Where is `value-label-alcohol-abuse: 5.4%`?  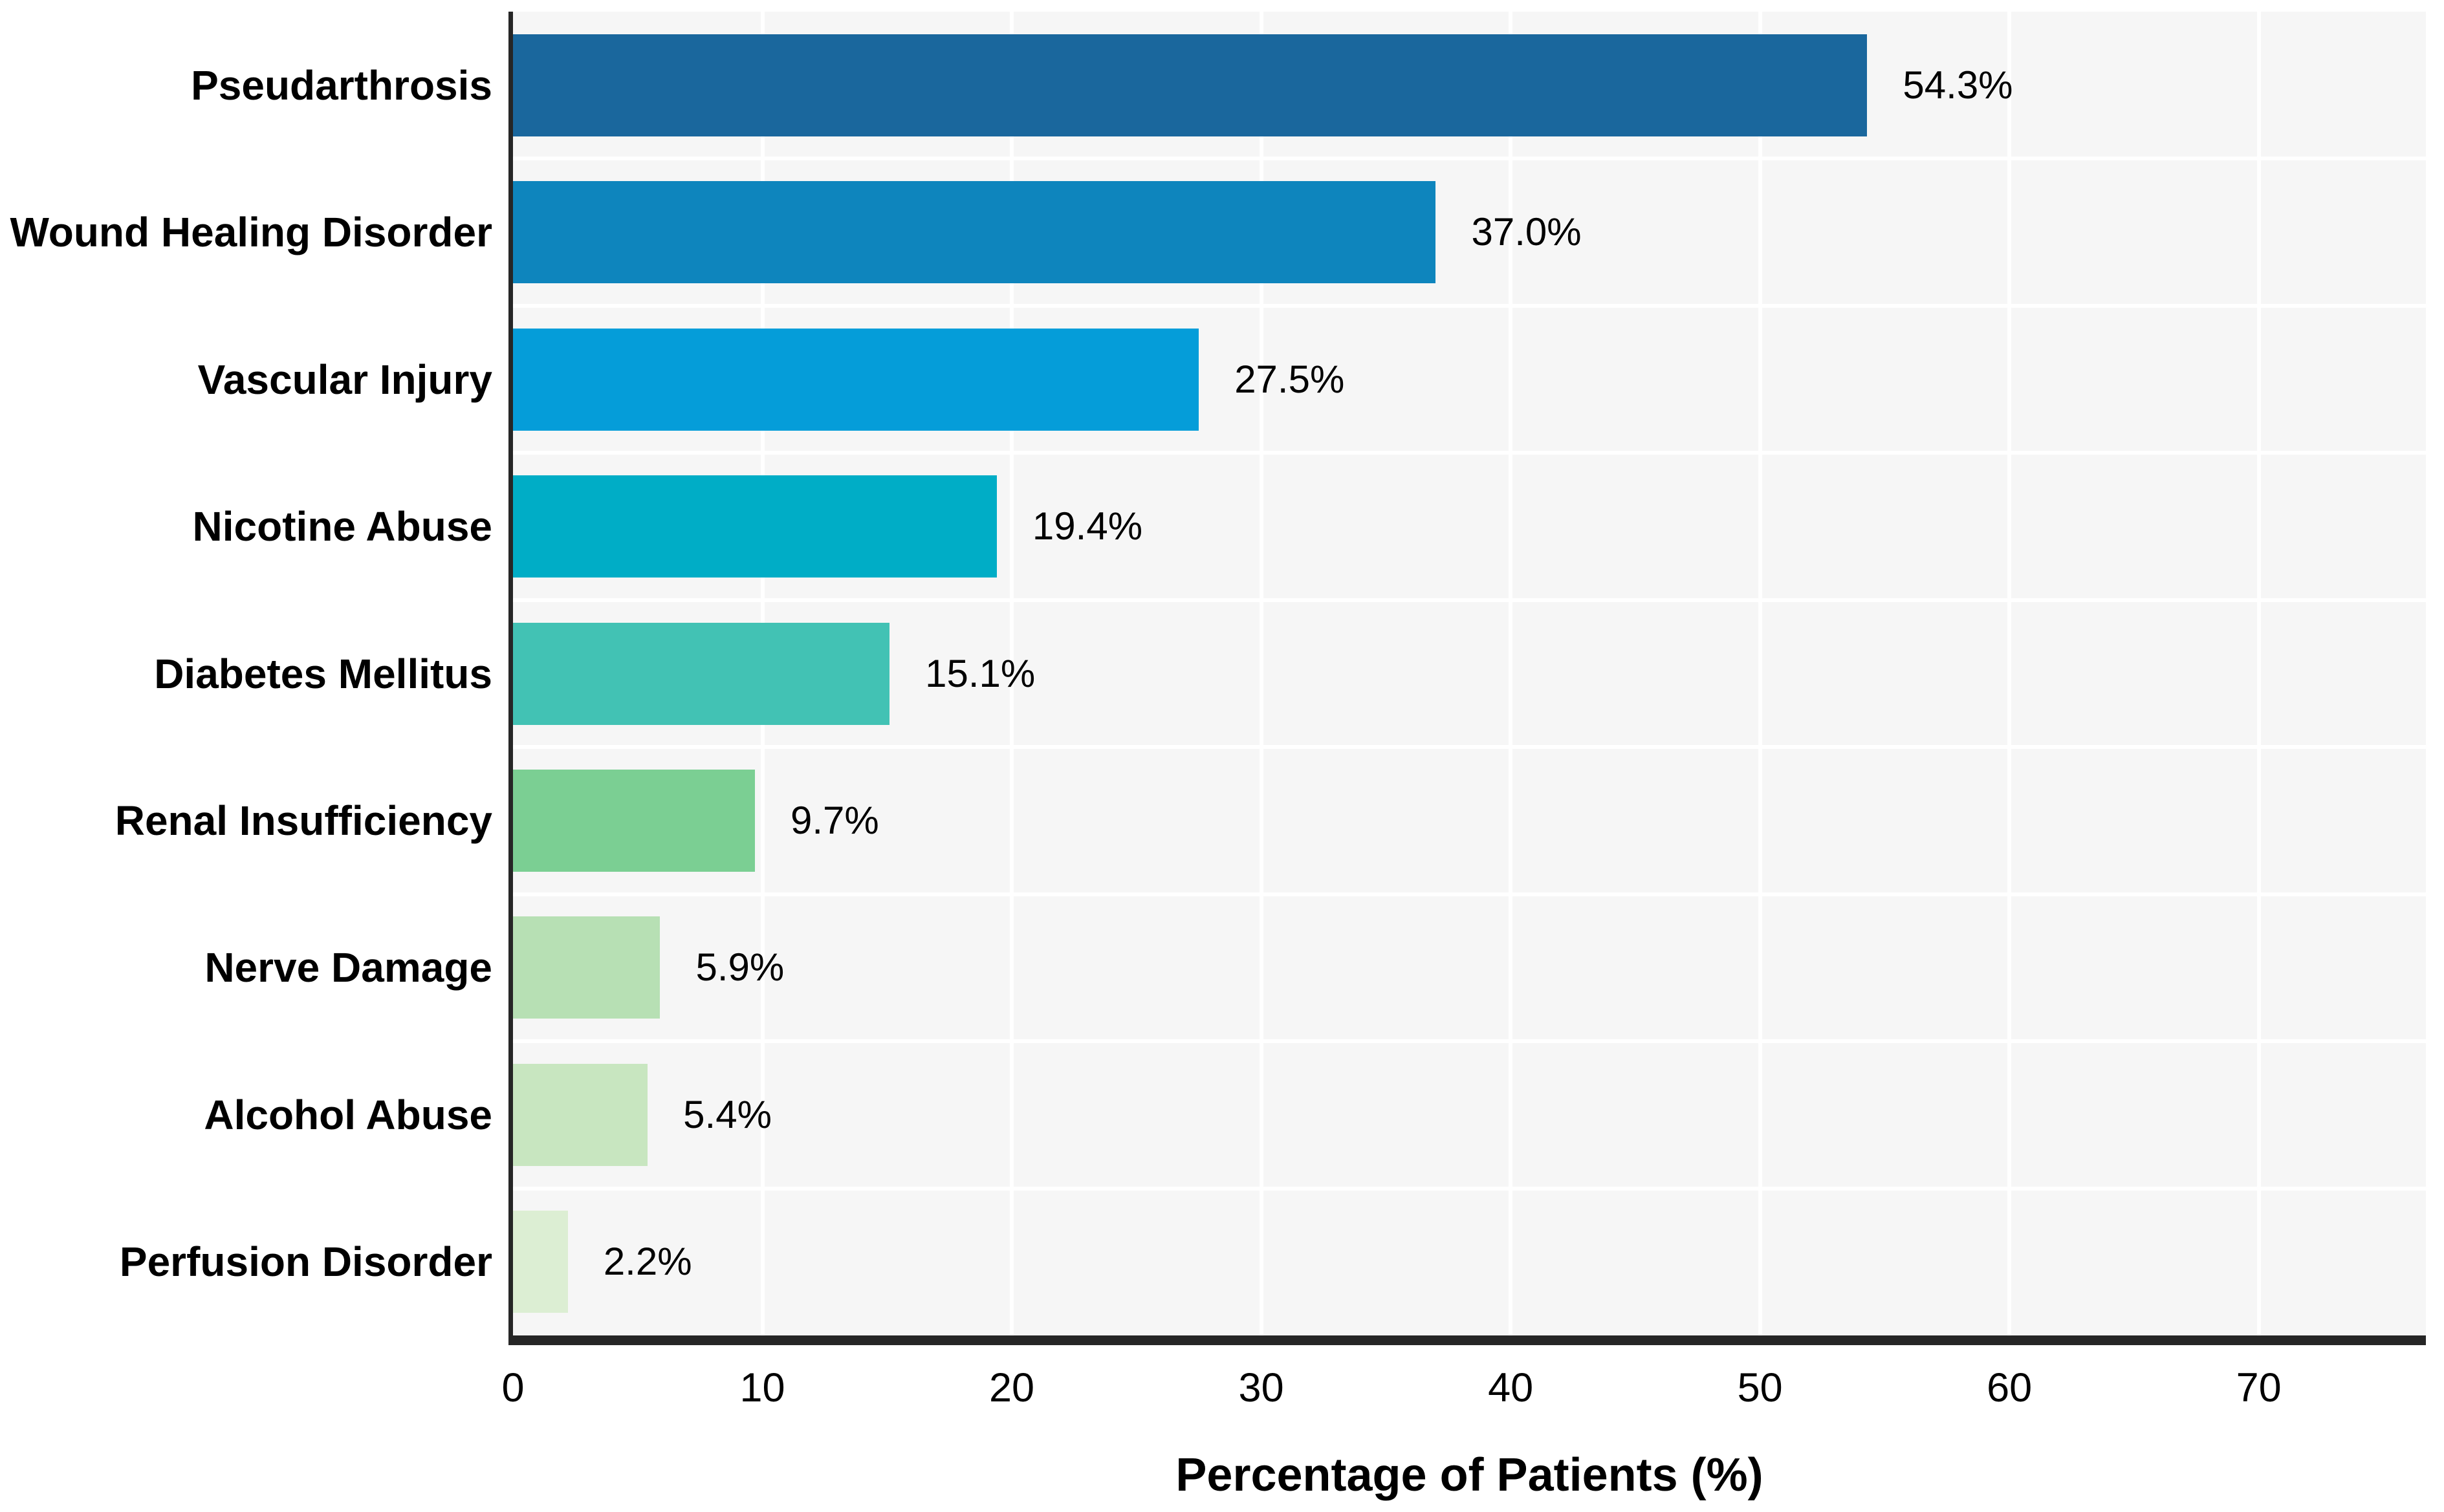
value-label-alcohol-abuse: 5.4% is located at coordinates (728, 1114).